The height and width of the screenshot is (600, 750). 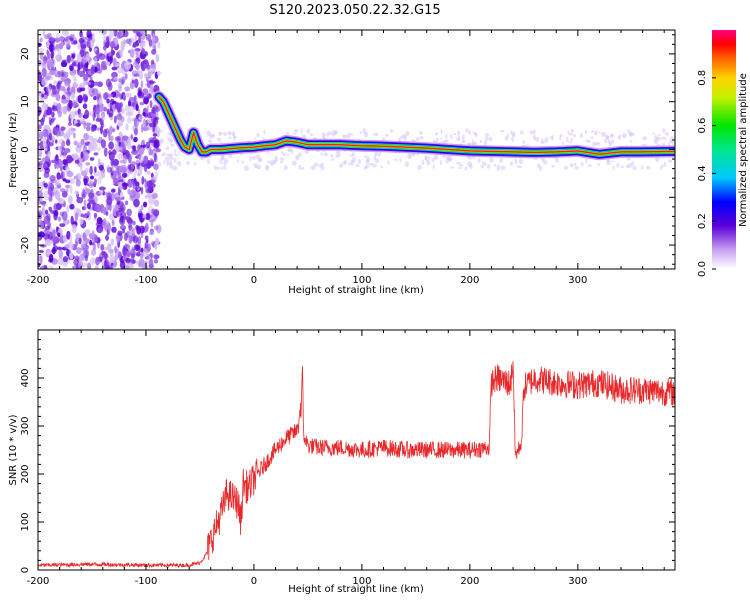 What do you see at coordinates (354, 10) in the screenshot?
I see `figure-title: S120.2023.050.22.32.G15` at bounding box center [354, 10].